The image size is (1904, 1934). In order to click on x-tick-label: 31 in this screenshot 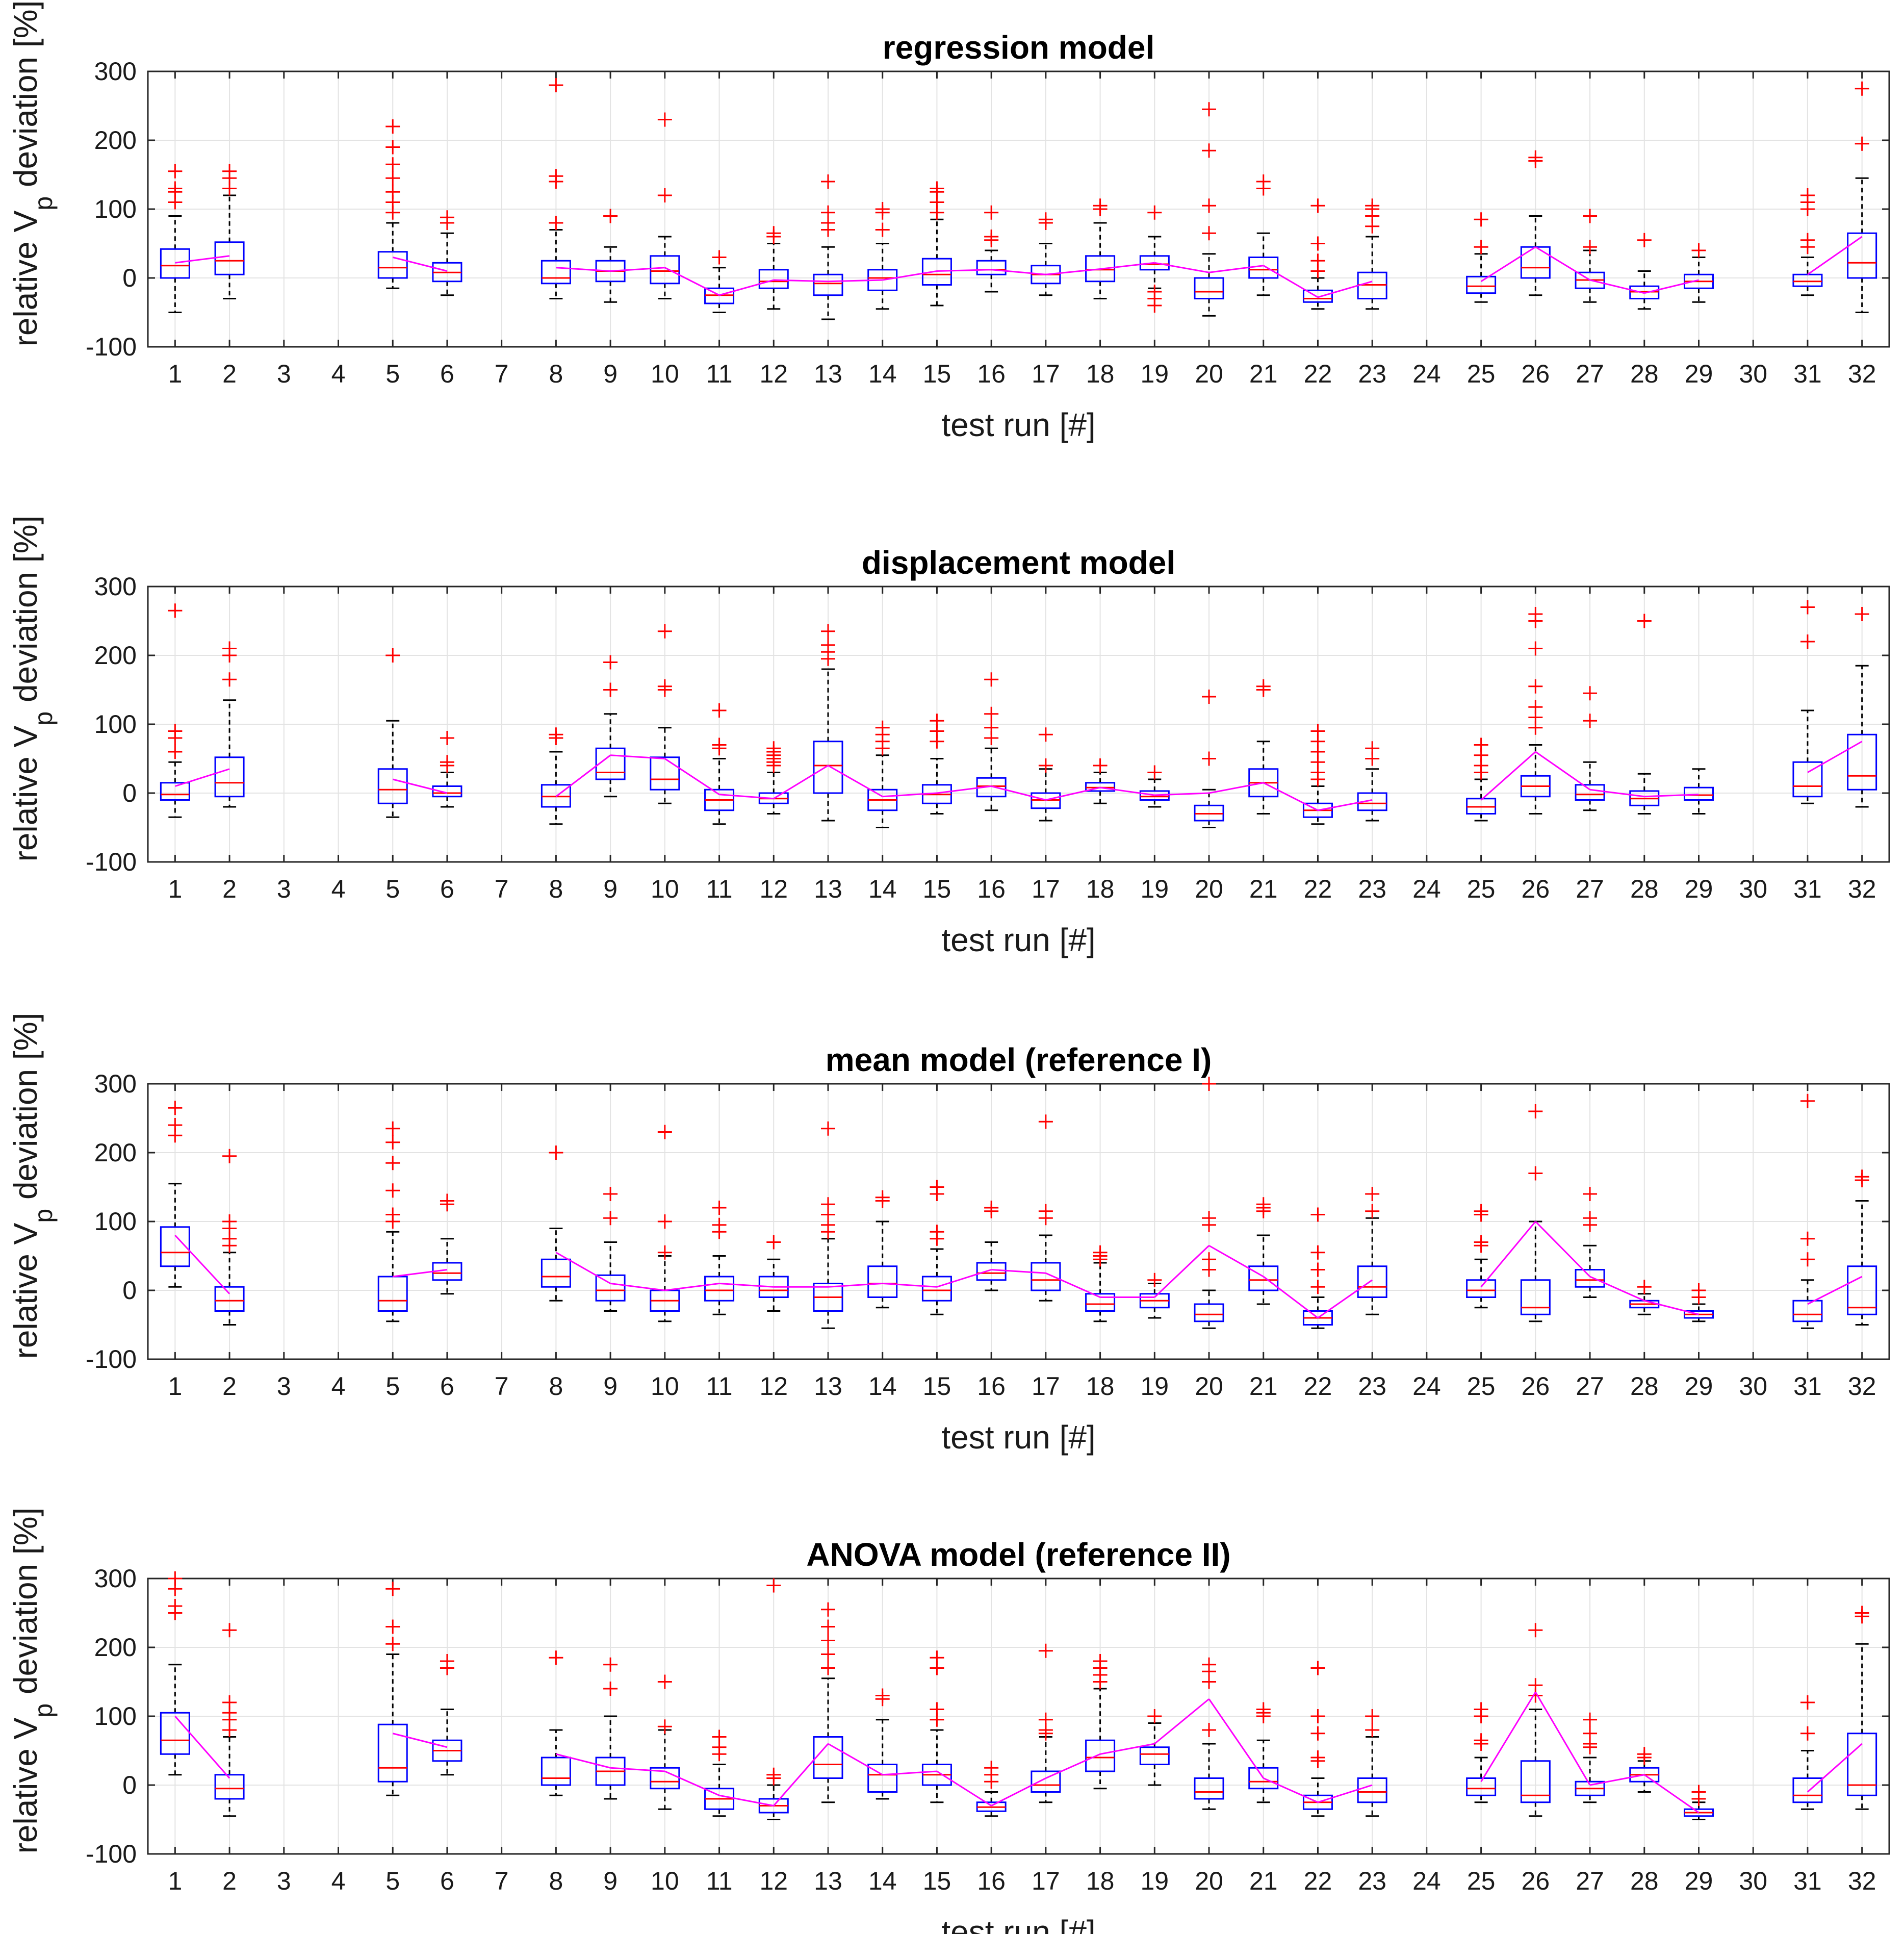, I will do `click(1807, 1881)`.